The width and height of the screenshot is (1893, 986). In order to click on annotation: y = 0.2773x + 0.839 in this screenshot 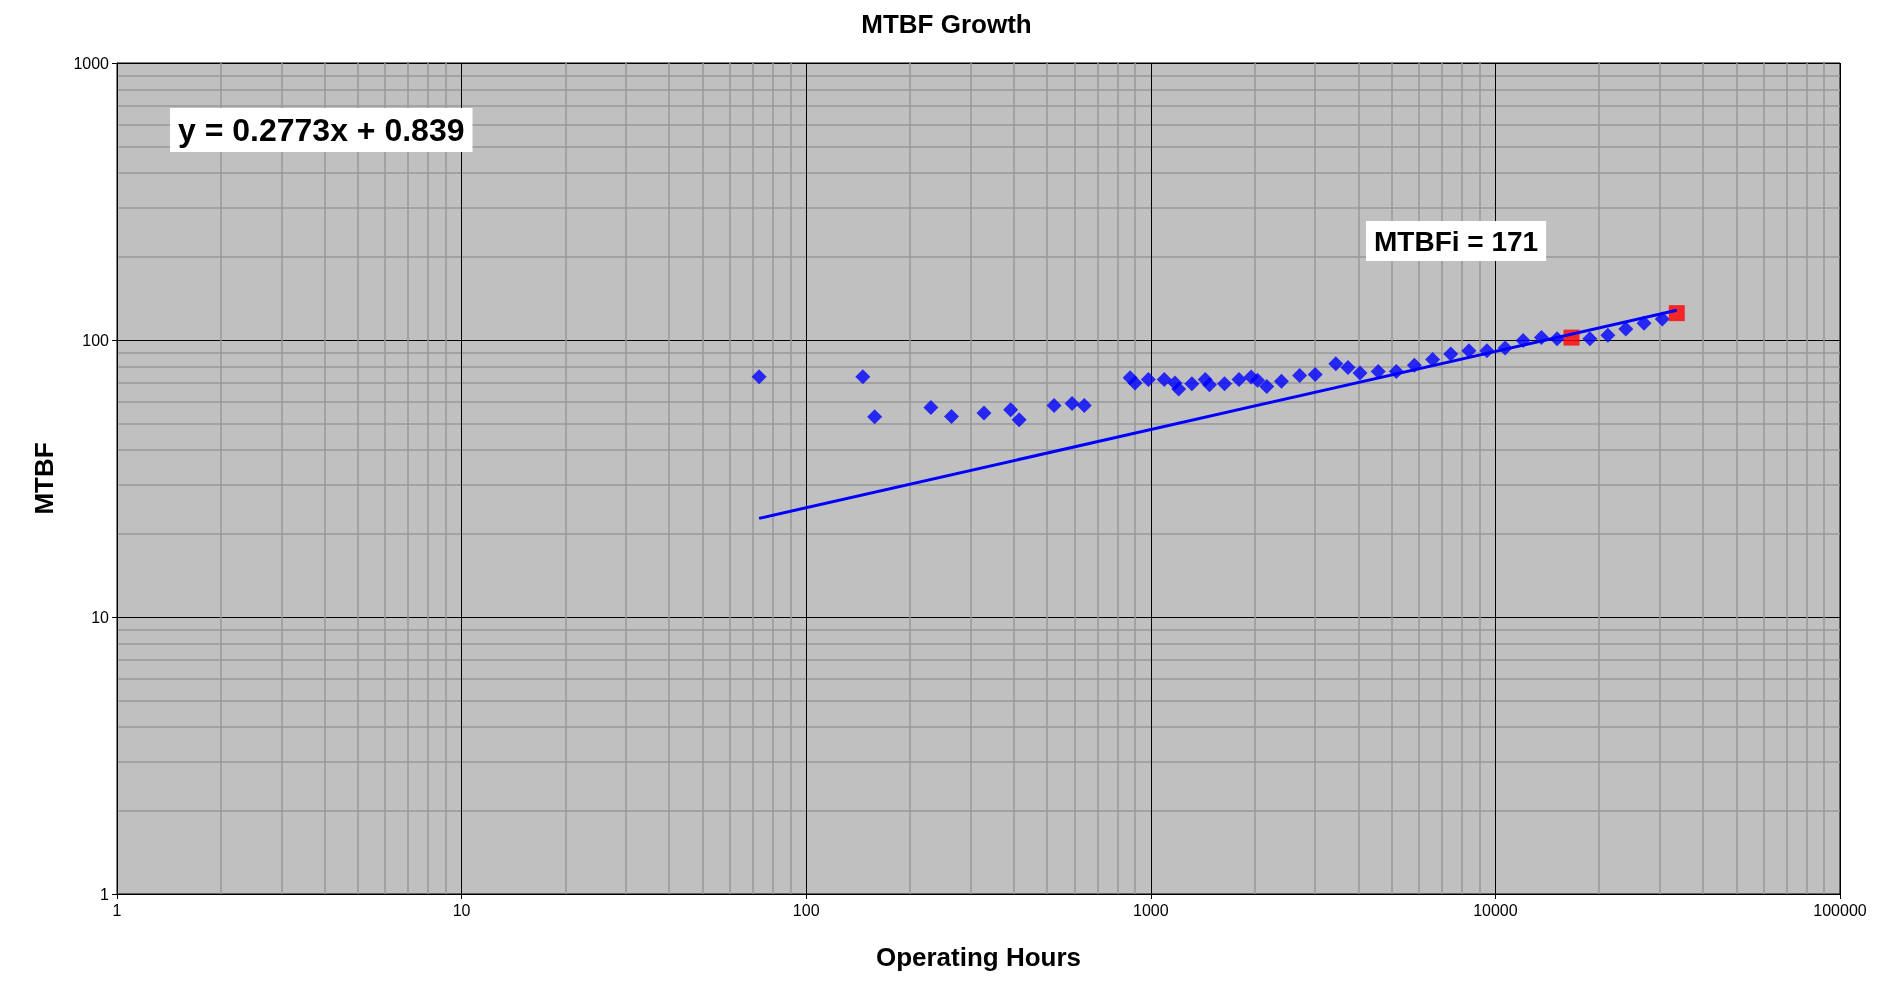, I will do `click(321, 130)`.